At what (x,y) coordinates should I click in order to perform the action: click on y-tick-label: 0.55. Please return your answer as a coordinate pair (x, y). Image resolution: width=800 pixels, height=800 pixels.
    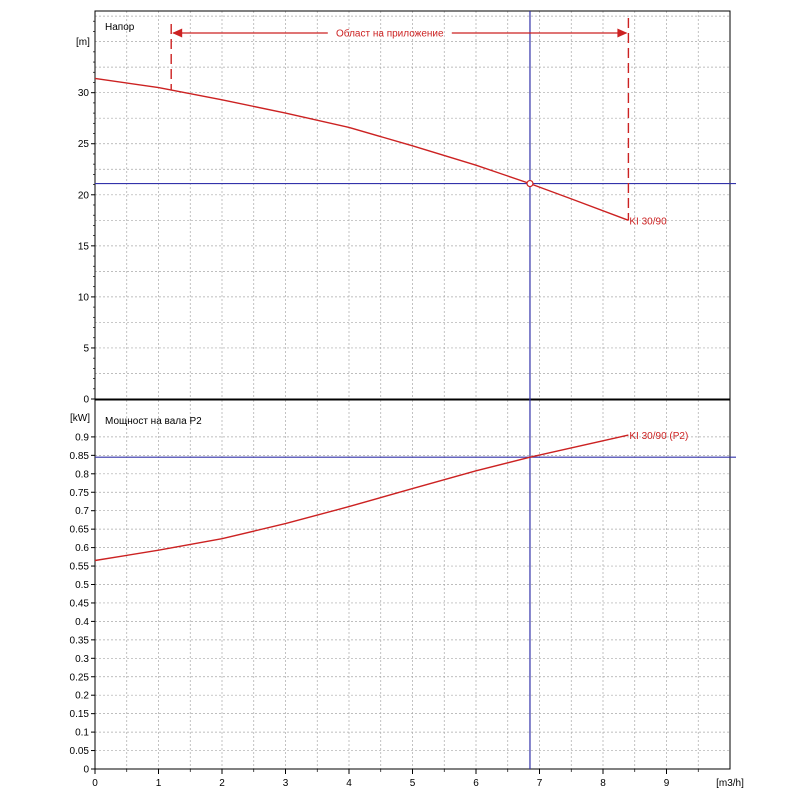
    Looking at the image, I should click on (80, 567).